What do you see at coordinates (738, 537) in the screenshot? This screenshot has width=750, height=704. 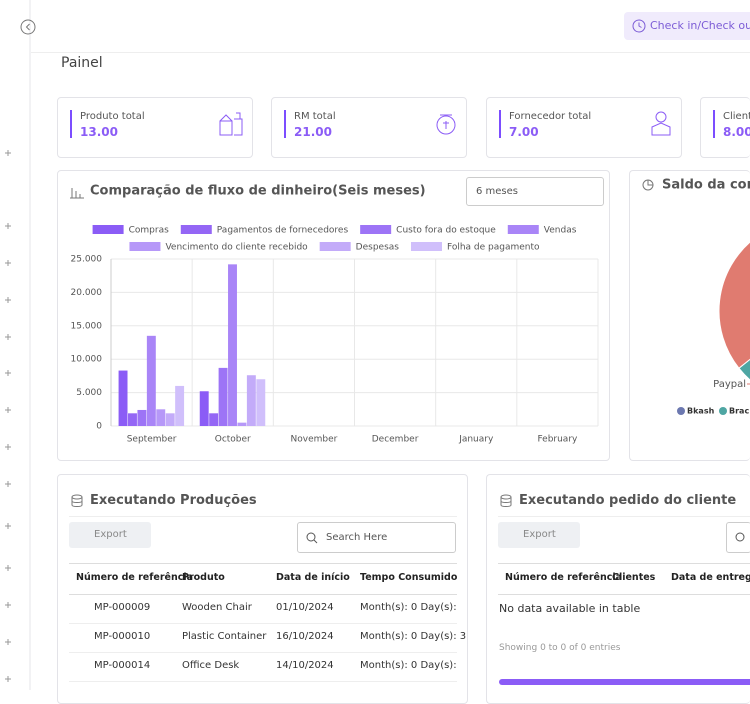 I see `search-input` at bounding box center [738, 537].